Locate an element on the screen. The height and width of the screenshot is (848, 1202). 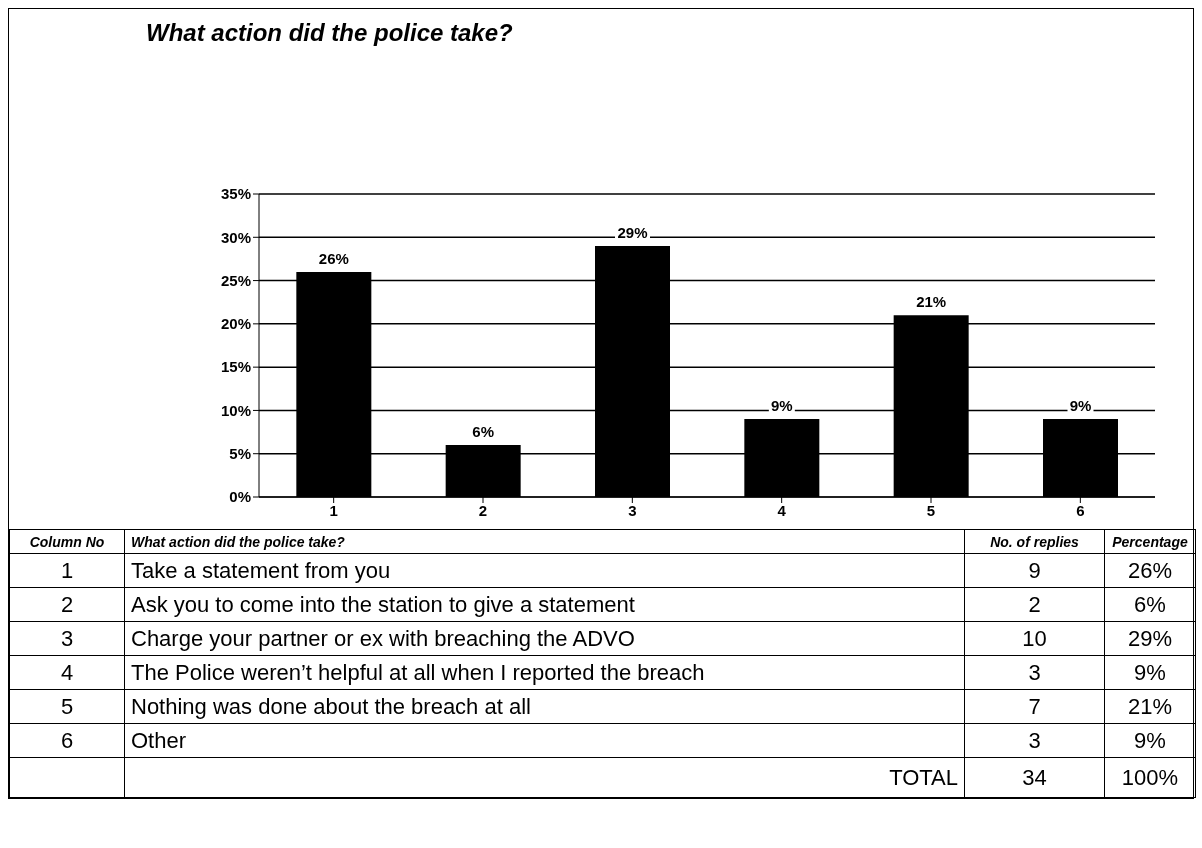
text: 7 is located at coordinates (1034, 706).